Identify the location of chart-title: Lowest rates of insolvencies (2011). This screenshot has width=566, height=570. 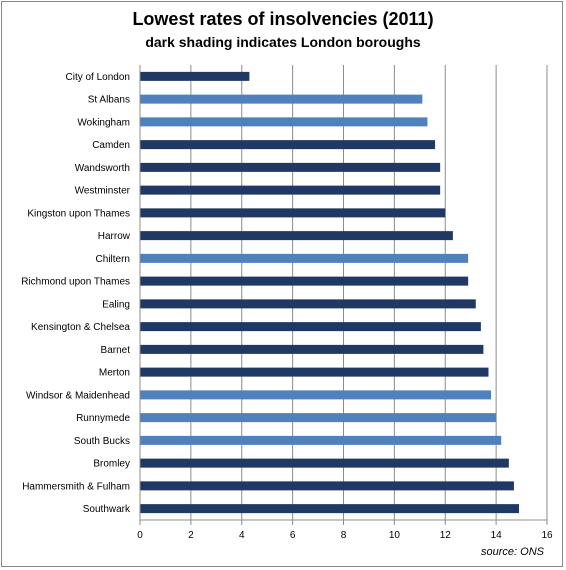
(283, 19).